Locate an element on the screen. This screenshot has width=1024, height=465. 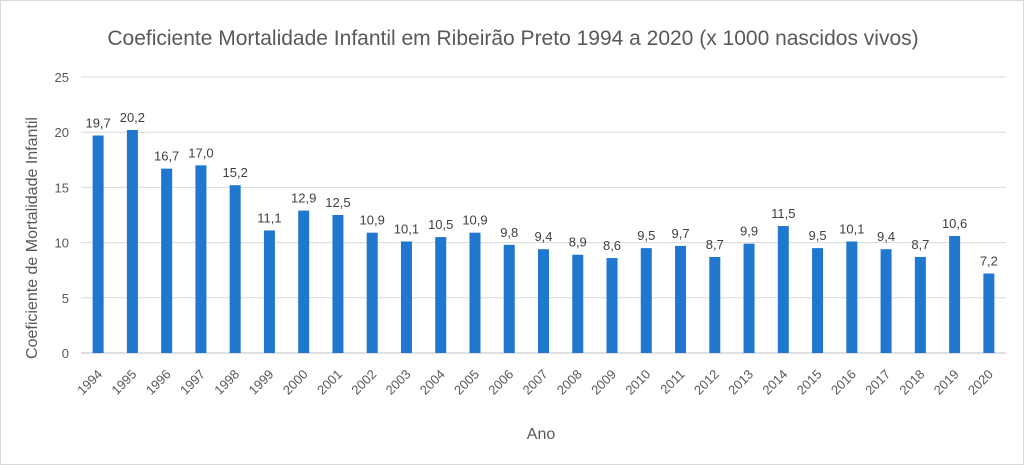
bar-2012 is located at coordinates (715, 304).